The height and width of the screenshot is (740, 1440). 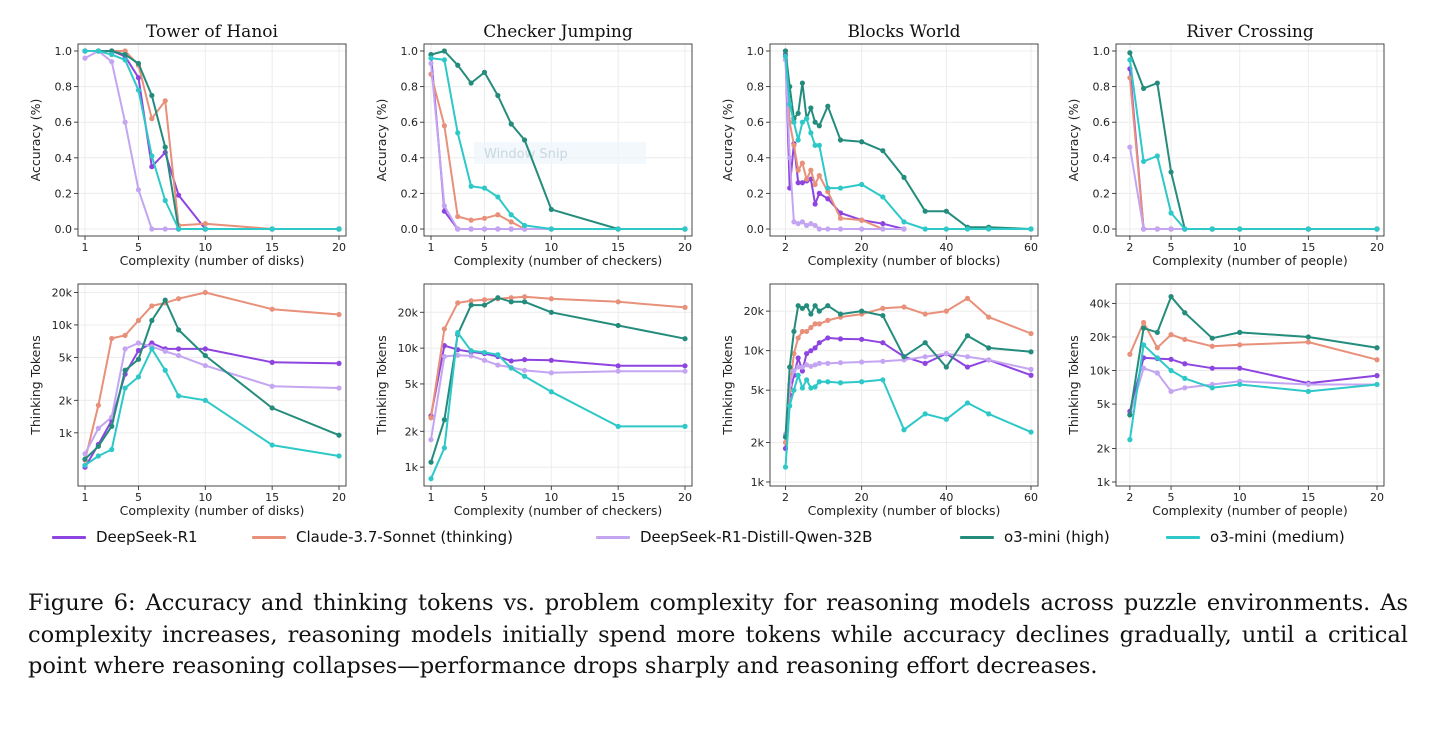 I want to click on x-tick-label-2-2: 40, so click(x=946, y=247).